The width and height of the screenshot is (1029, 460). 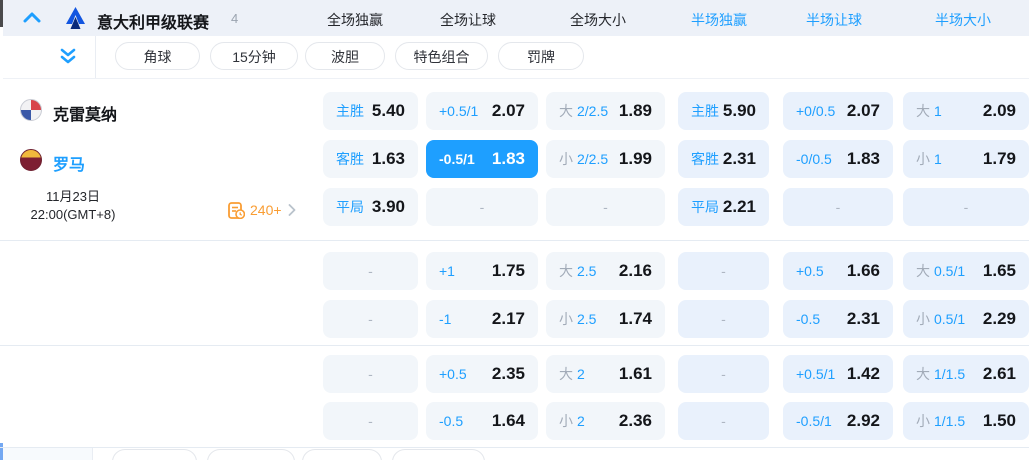 I want to click on odds-cell: 小 2.5 1.74, so click(x=605, y=319).